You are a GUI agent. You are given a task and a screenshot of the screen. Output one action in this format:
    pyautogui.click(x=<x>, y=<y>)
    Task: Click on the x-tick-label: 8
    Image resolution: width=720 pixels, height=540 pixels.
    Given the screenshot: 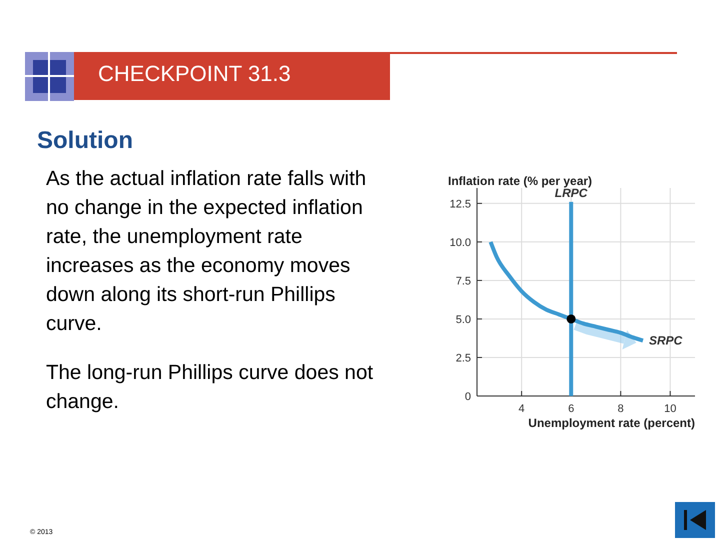 What is the action you would take?
    pyautogui.click(x=621, y=409)
    